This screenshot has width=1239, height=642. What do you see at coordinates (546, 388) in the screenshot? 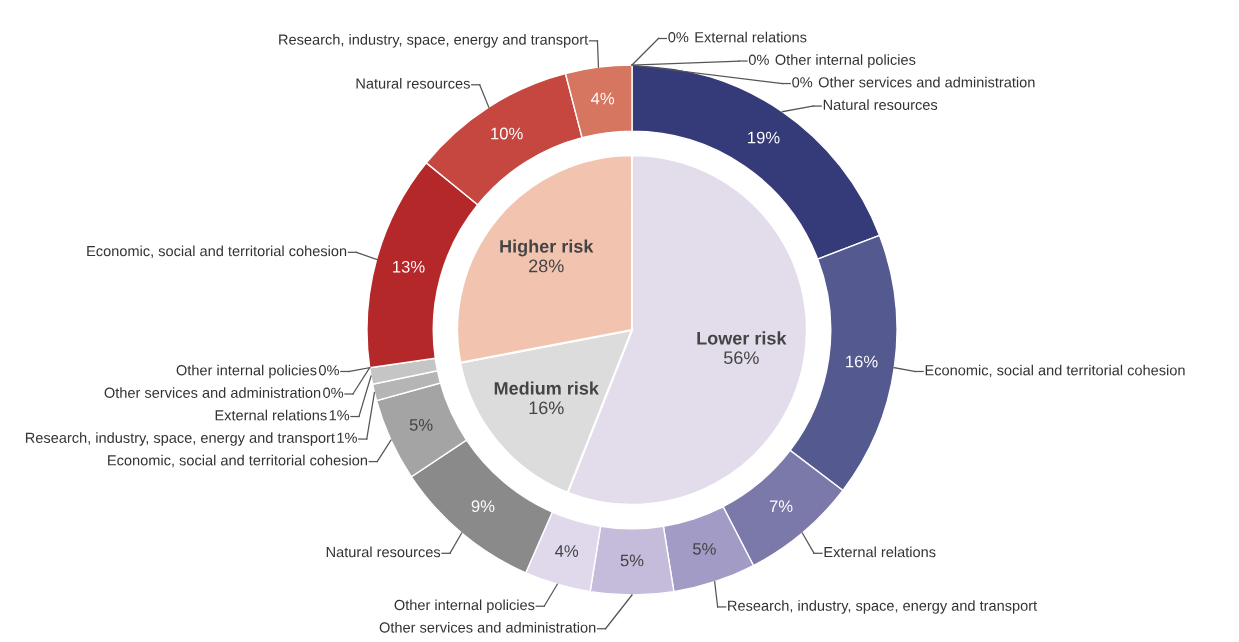
I see `text: Medium risk` at bounding box center [546, 388].